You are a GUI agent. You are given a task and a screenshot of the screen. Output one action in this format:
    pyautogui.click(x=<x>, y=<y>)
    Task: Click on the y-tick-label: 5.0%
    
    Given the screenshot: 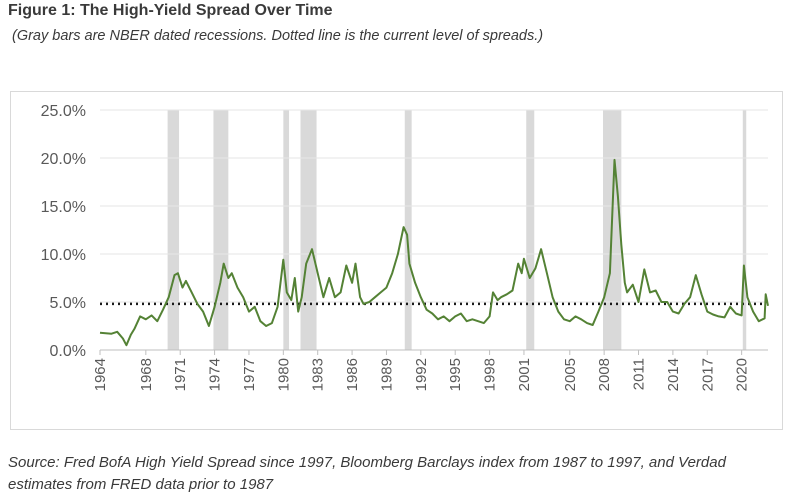 What is the action you would take?
    pyautogui.click(x=68, y=303)
    